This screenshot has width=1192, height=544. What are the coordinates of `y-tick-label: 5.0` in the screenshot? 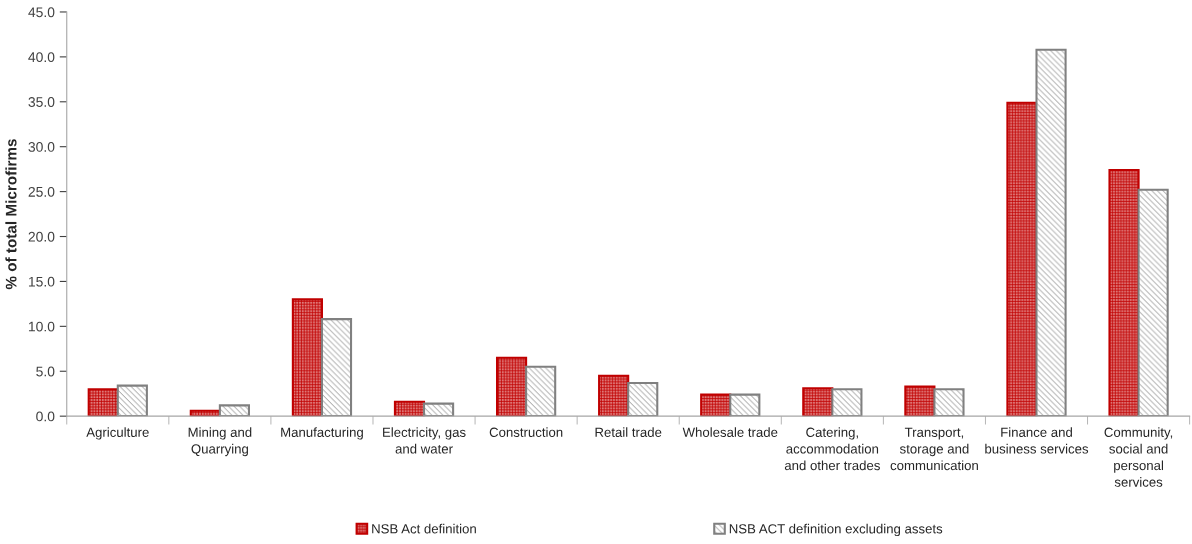 It's located at (45, 371).